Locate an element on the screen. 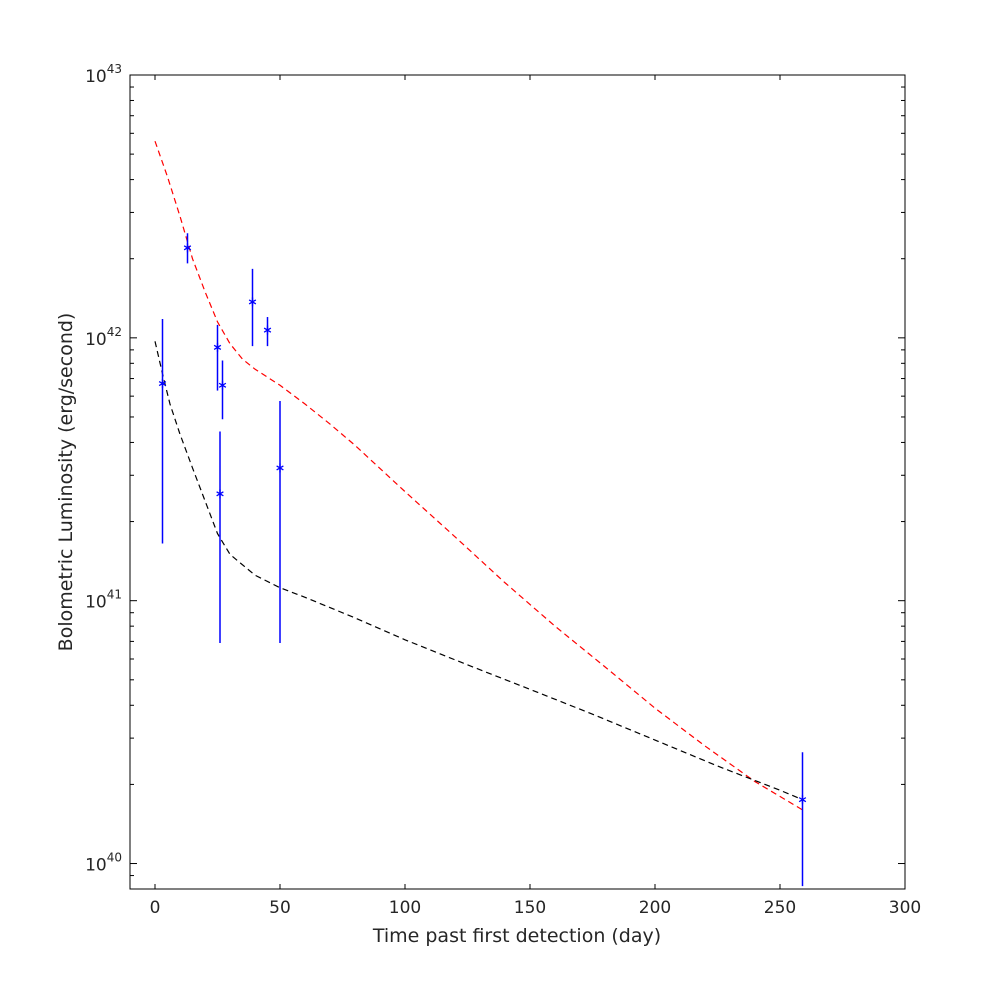 Image resolution: width=1000 pixels, height=1000 pixels. x-tick-label: 0 is located at coordinates (155, 908).